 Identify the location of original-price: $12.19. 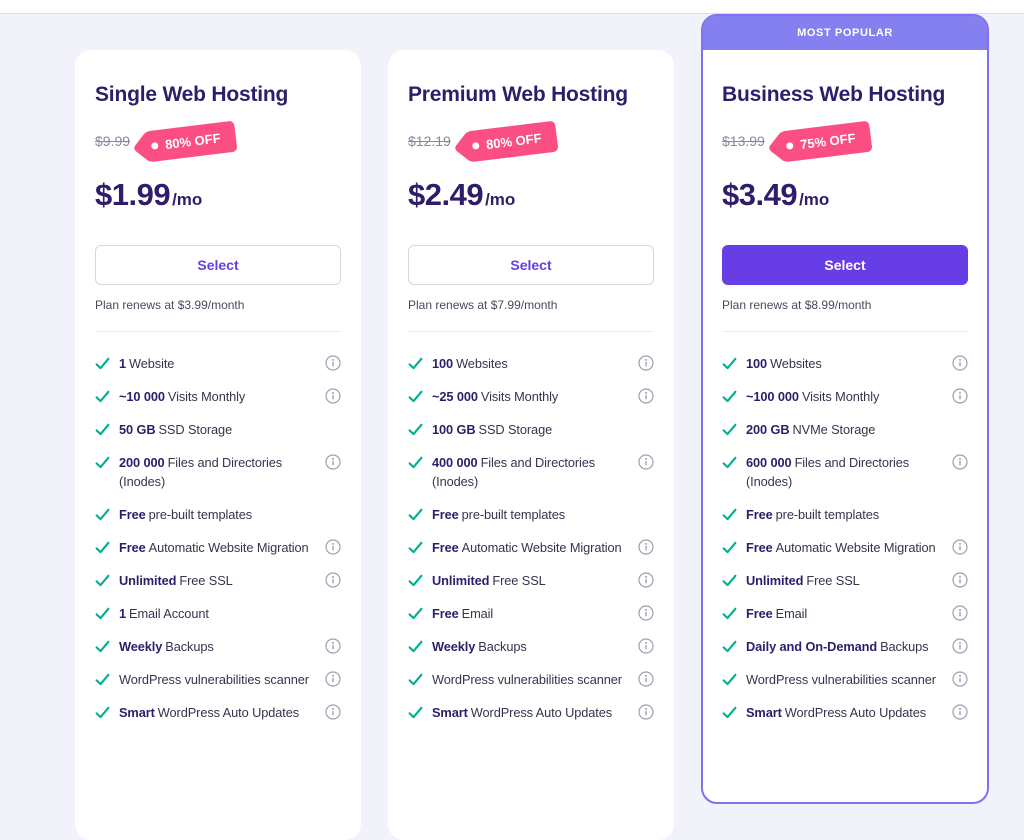
(429, 141).